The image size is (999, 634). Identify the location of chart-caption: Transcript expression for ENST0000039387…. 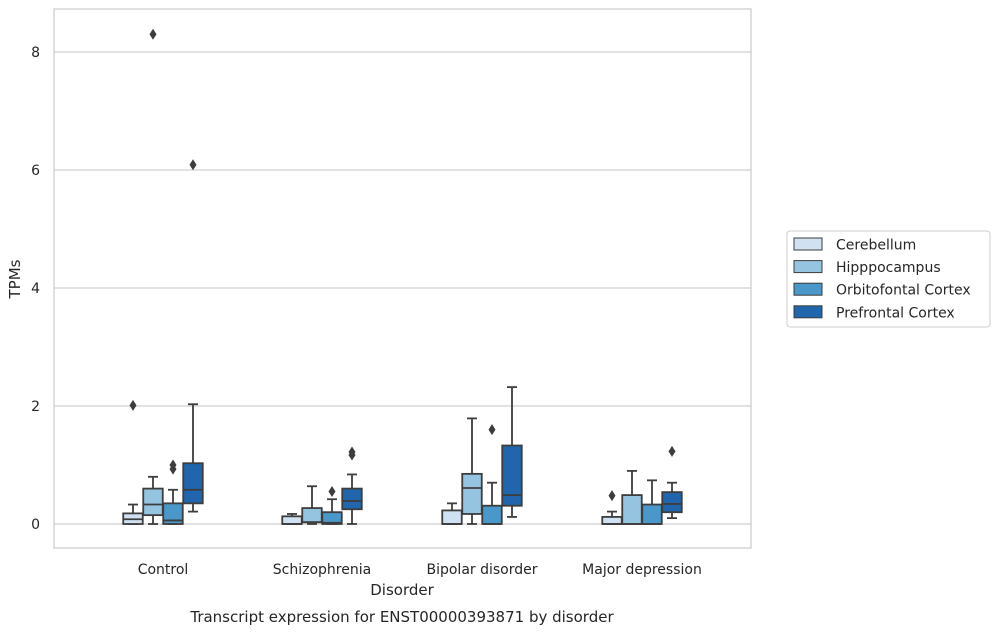
(401, 617).